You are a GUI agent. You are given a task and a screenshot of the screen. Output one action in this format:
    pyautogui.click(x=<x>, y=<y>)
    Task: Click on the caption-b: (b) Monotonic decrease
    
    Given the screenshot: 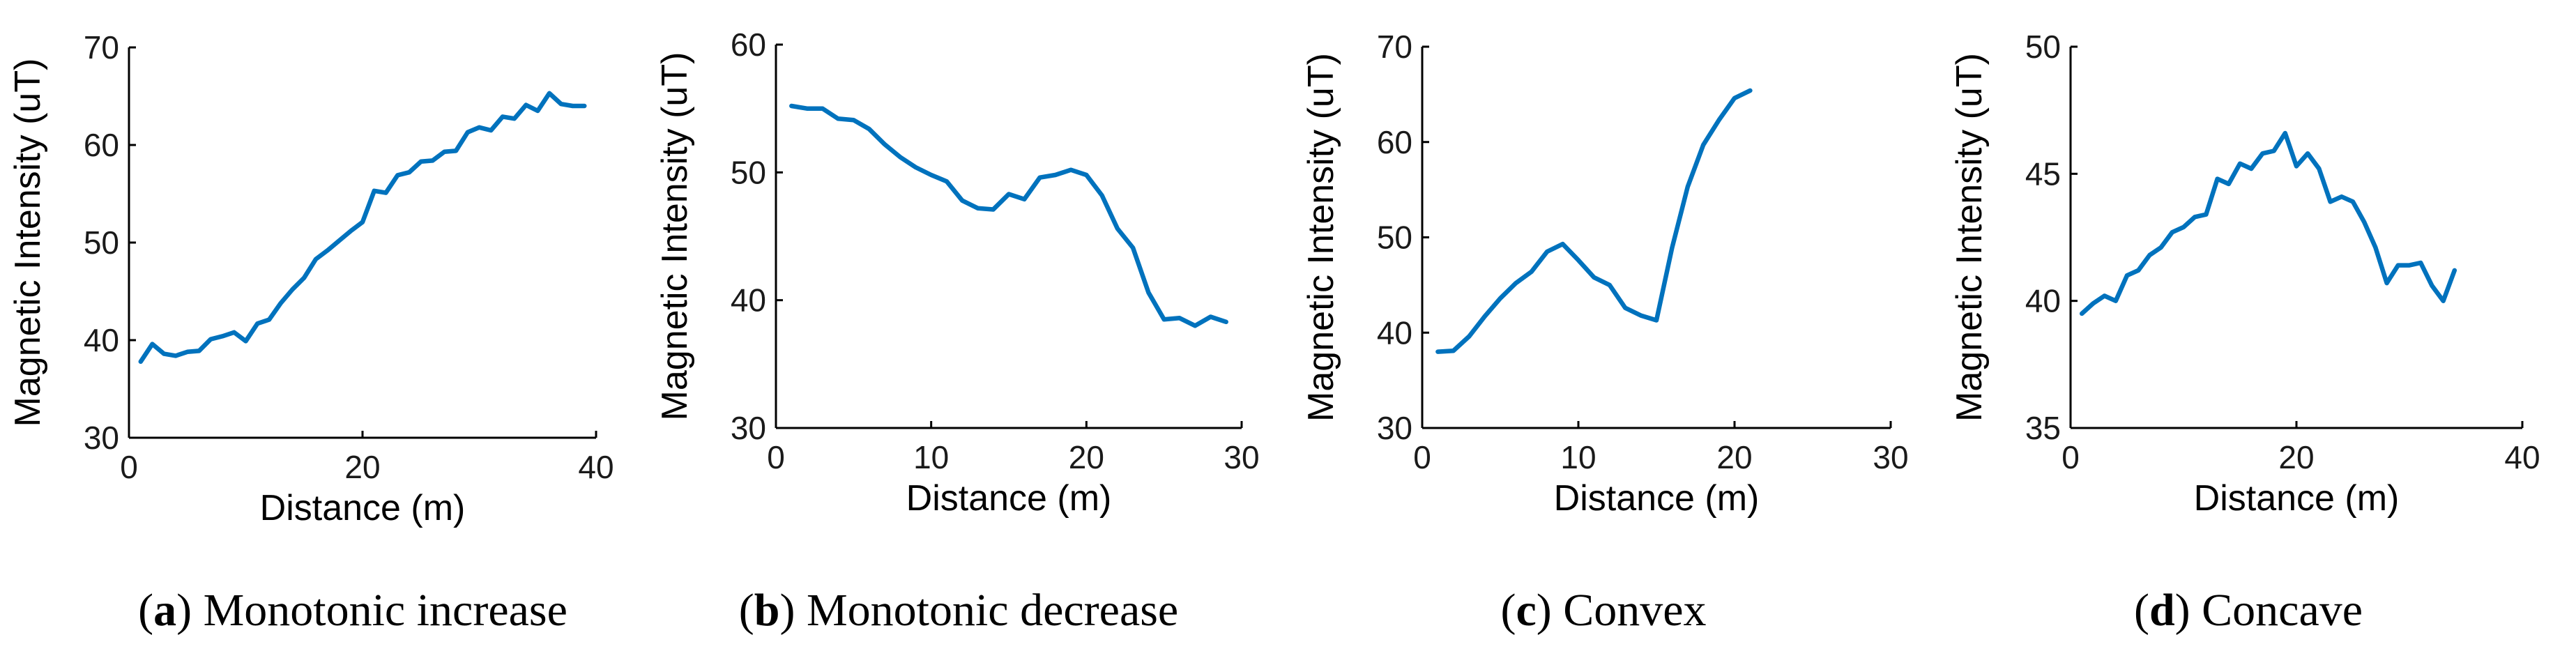 What is the action you would take?
    pyautogui.click(x=958, y=610)
    